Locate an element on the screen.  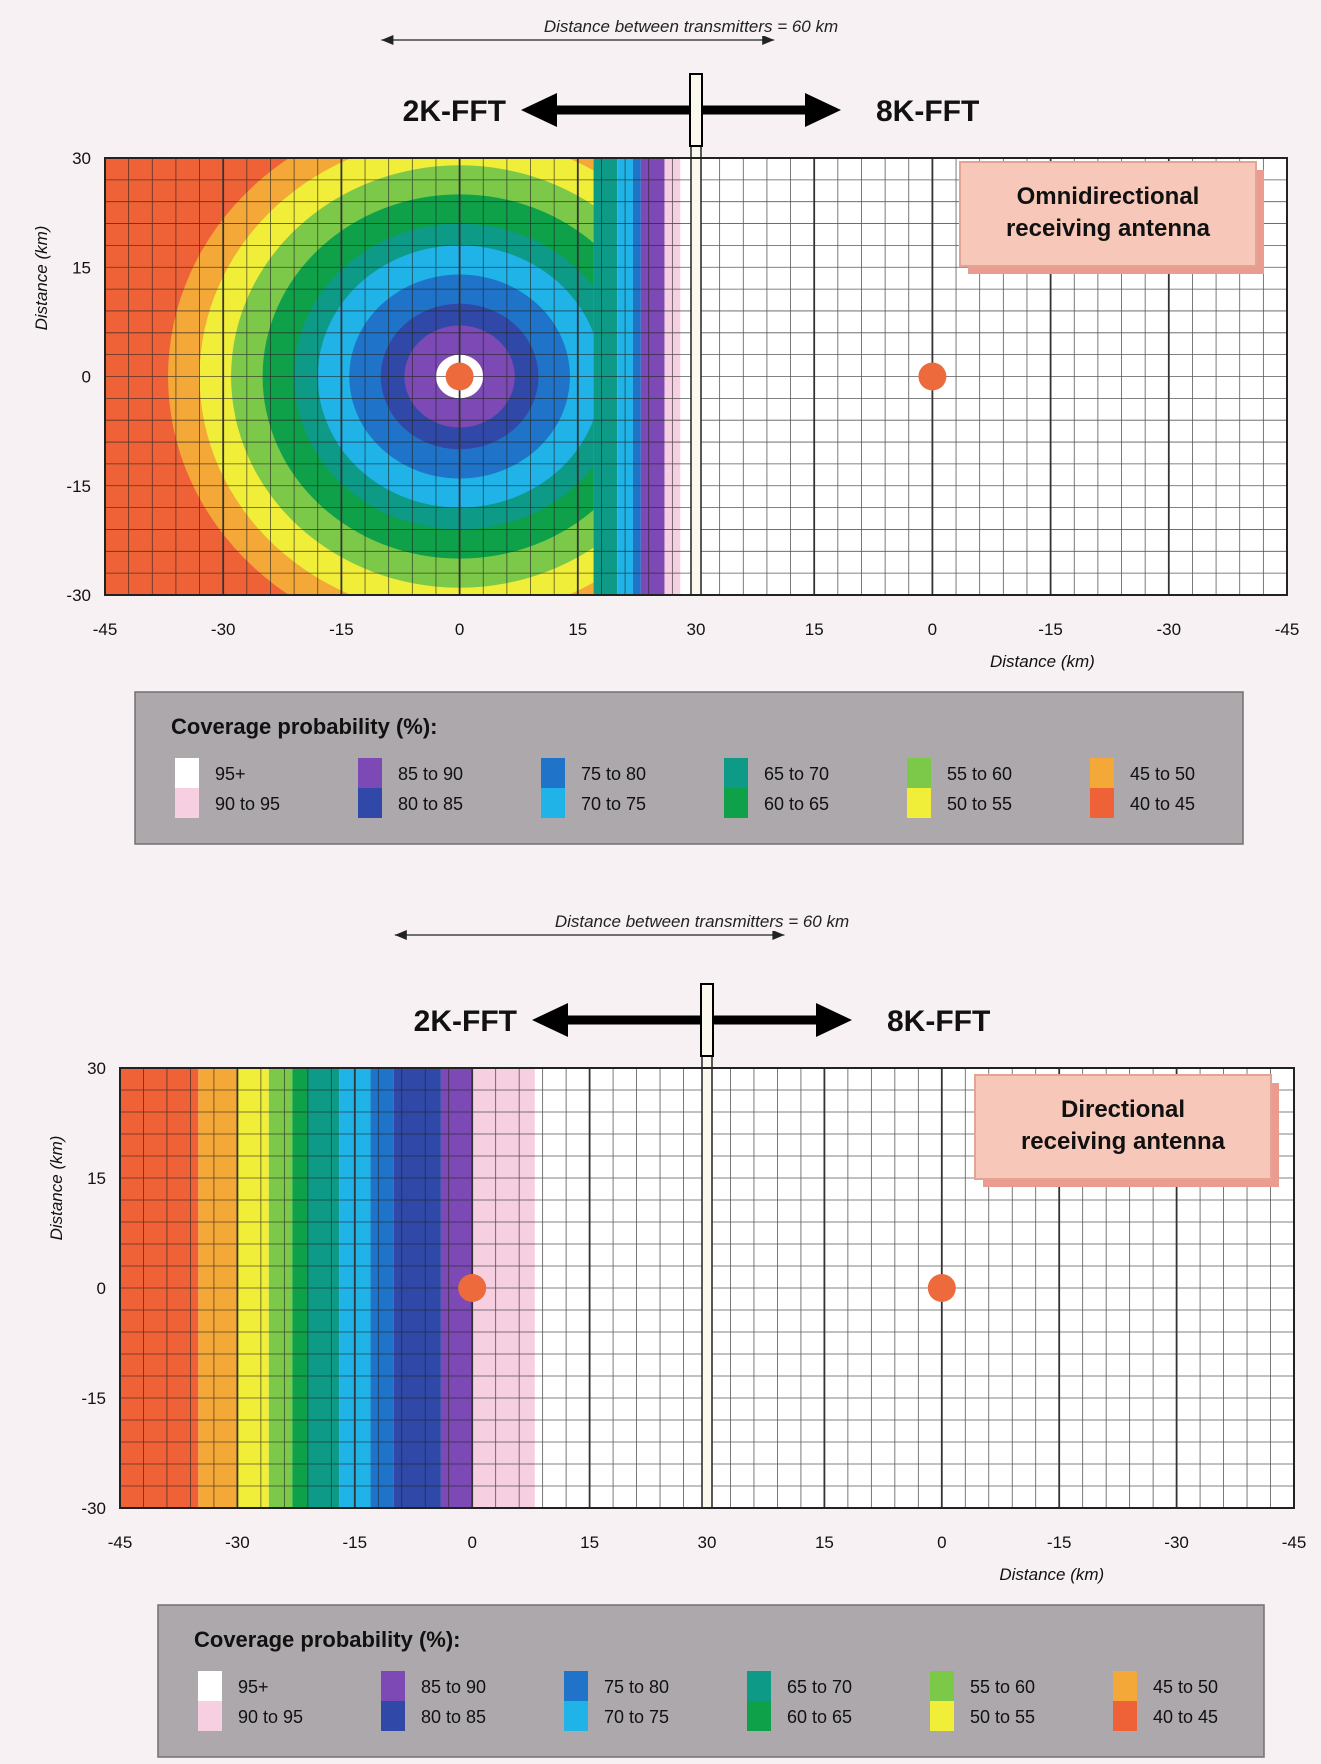
y-tick-label: 15 is located at coordinates (96, 1178).